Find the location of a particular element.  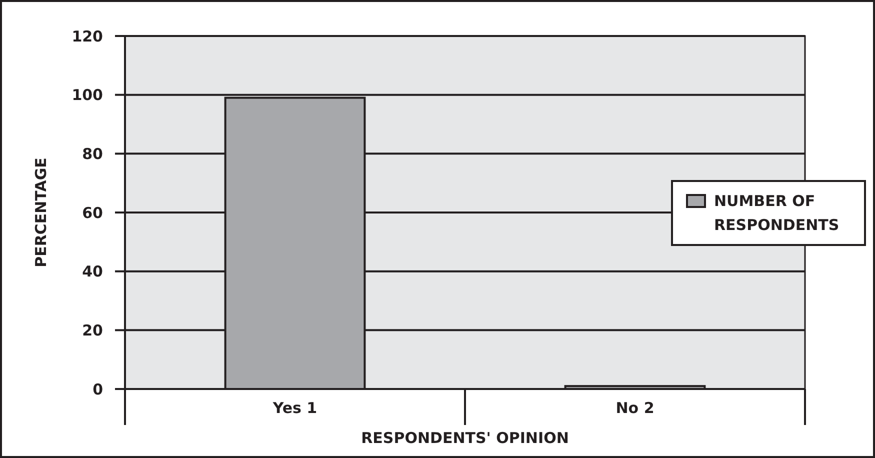

y-tick-label: 120 is located at coordinates (87, 36).